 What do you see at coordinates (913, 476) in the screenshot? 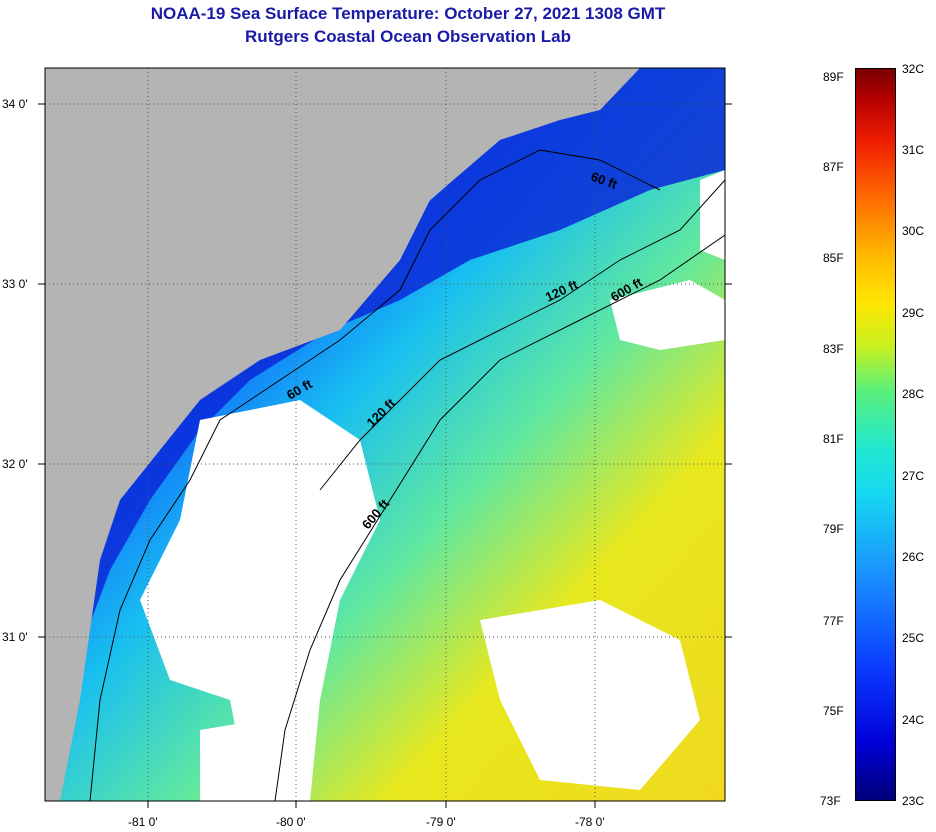
I see `colorbar-label-c: 27C` at bounding box center [913, 476].